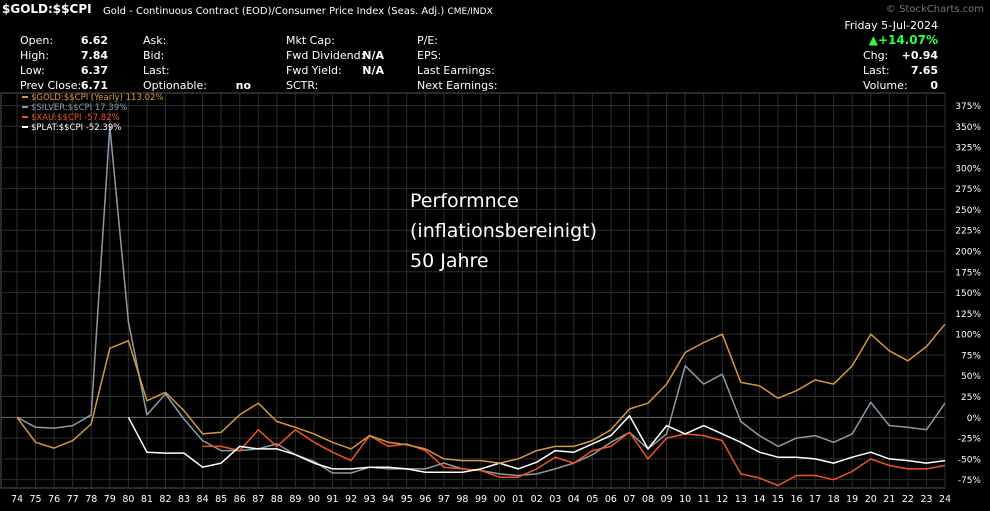 This screenshot has width=990, height=511. What do you see at coordinates (968, 253) in the screenshot?
I see `y-tick-label: 200%` at bounding box center [968, 253].